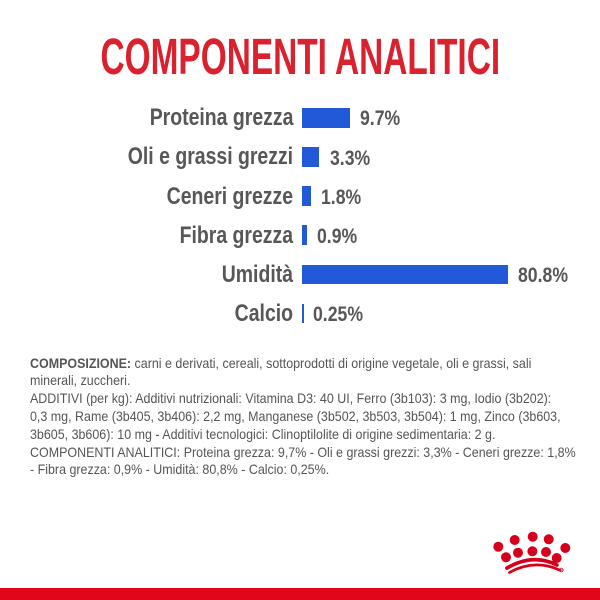 The width and height of the screenshot is (600, 600). What do you see at coordinates (561, 570) in the screenshot?
I see `svg-text: R` at bounding box center [561, 570].